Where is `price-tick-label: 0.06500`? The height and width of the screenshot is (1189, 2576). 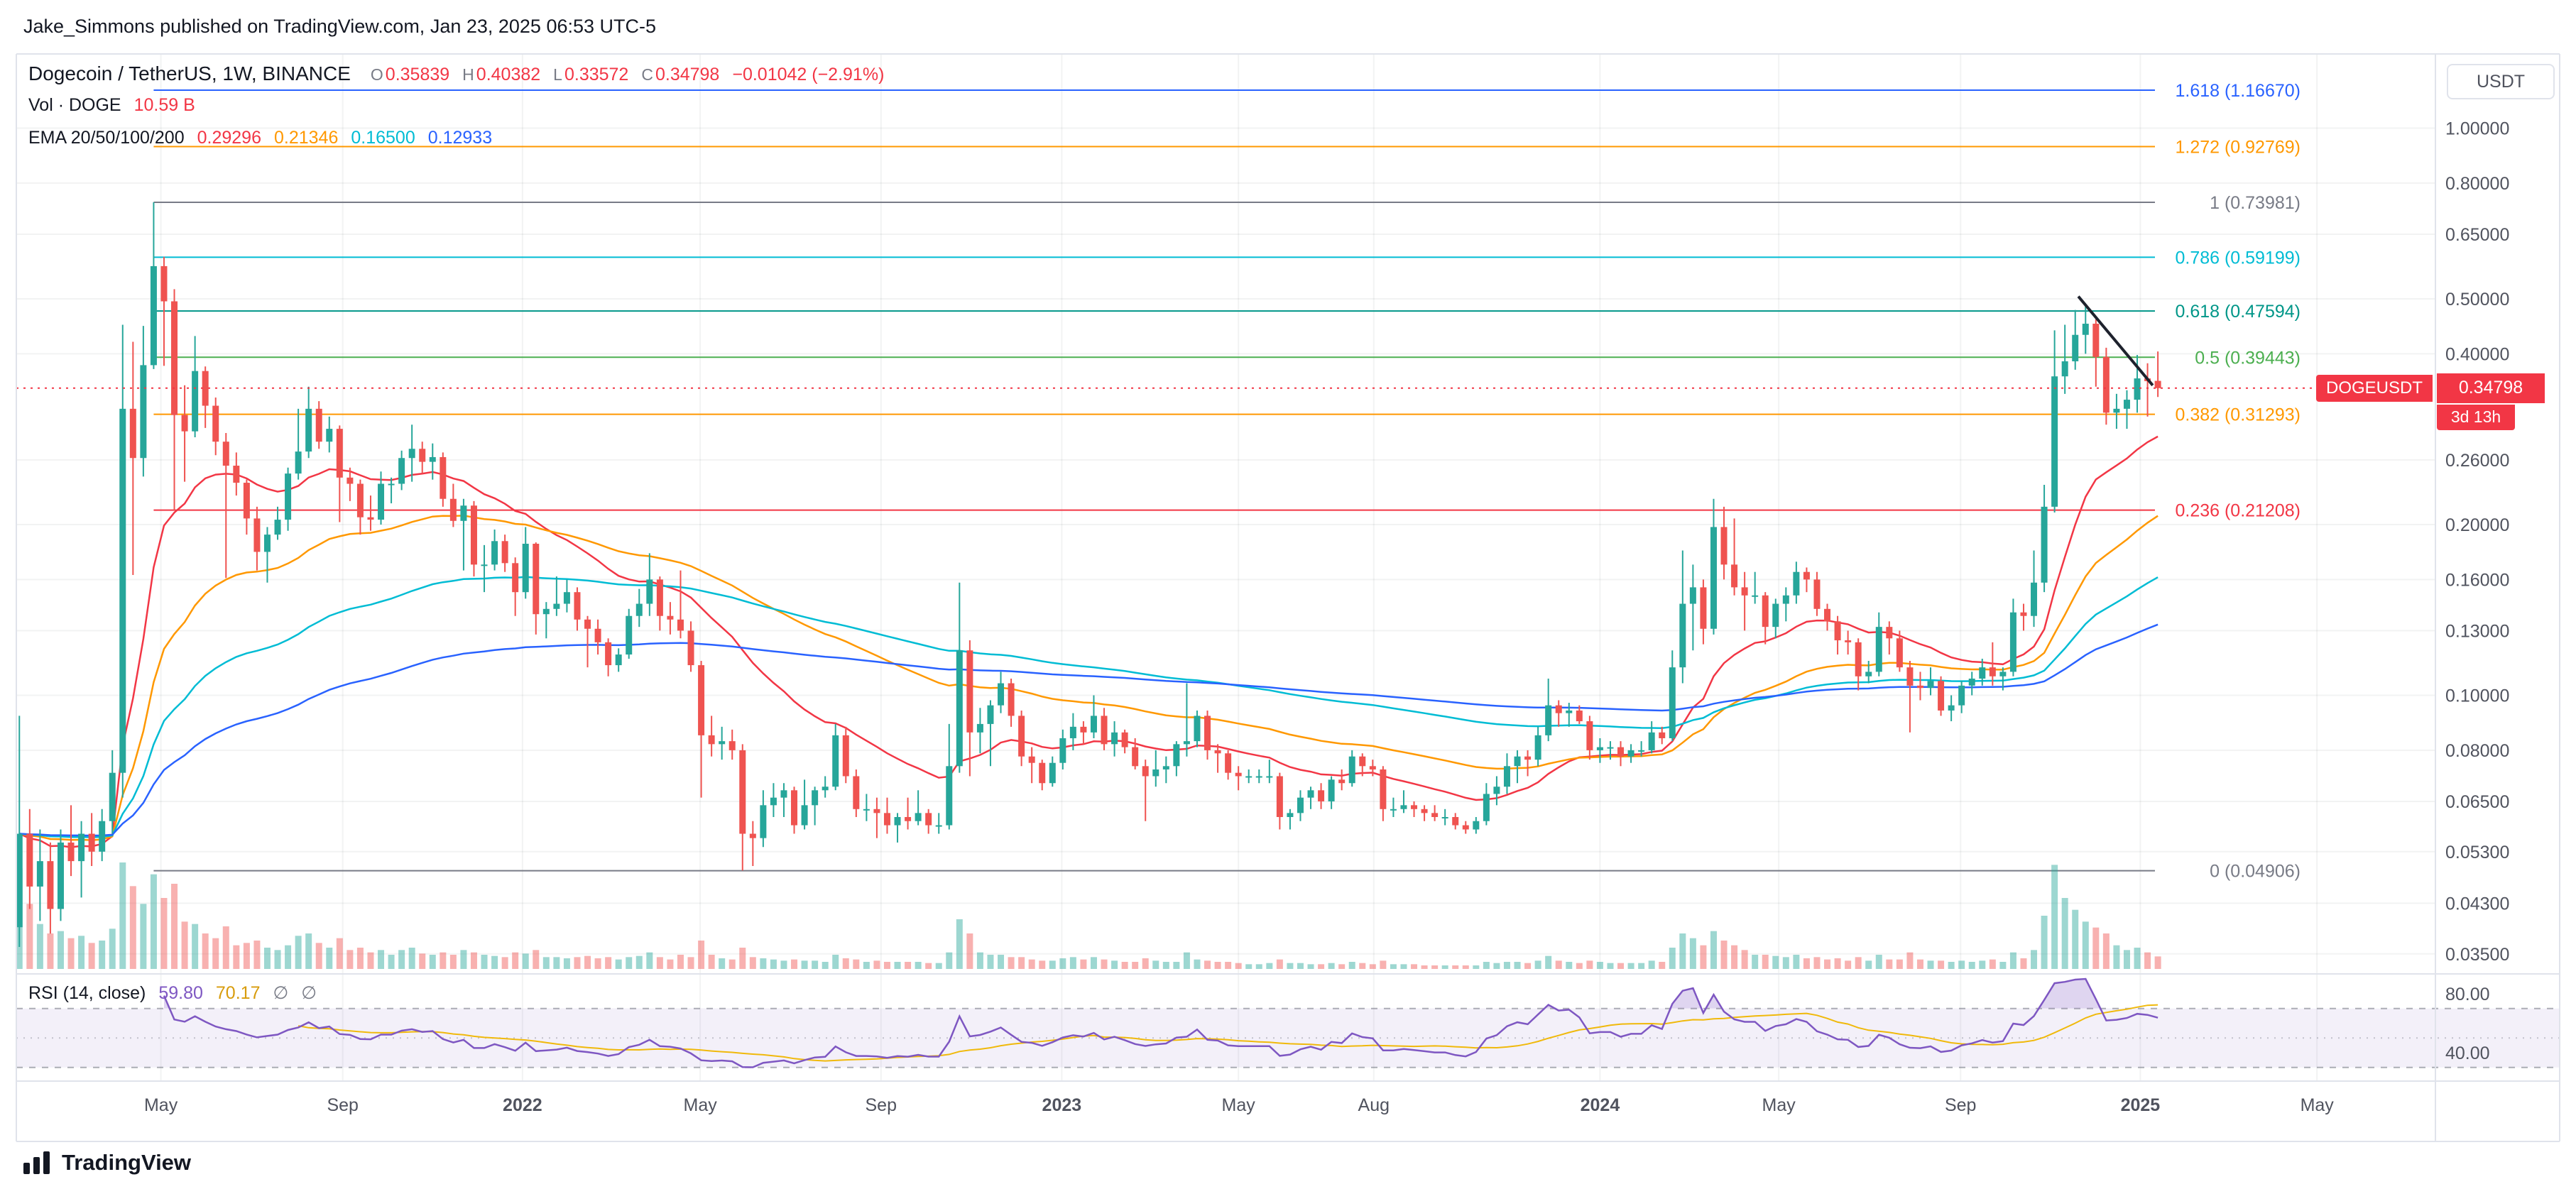 price-tick-label: 0.06500 is located at coordinates (2477, 802).